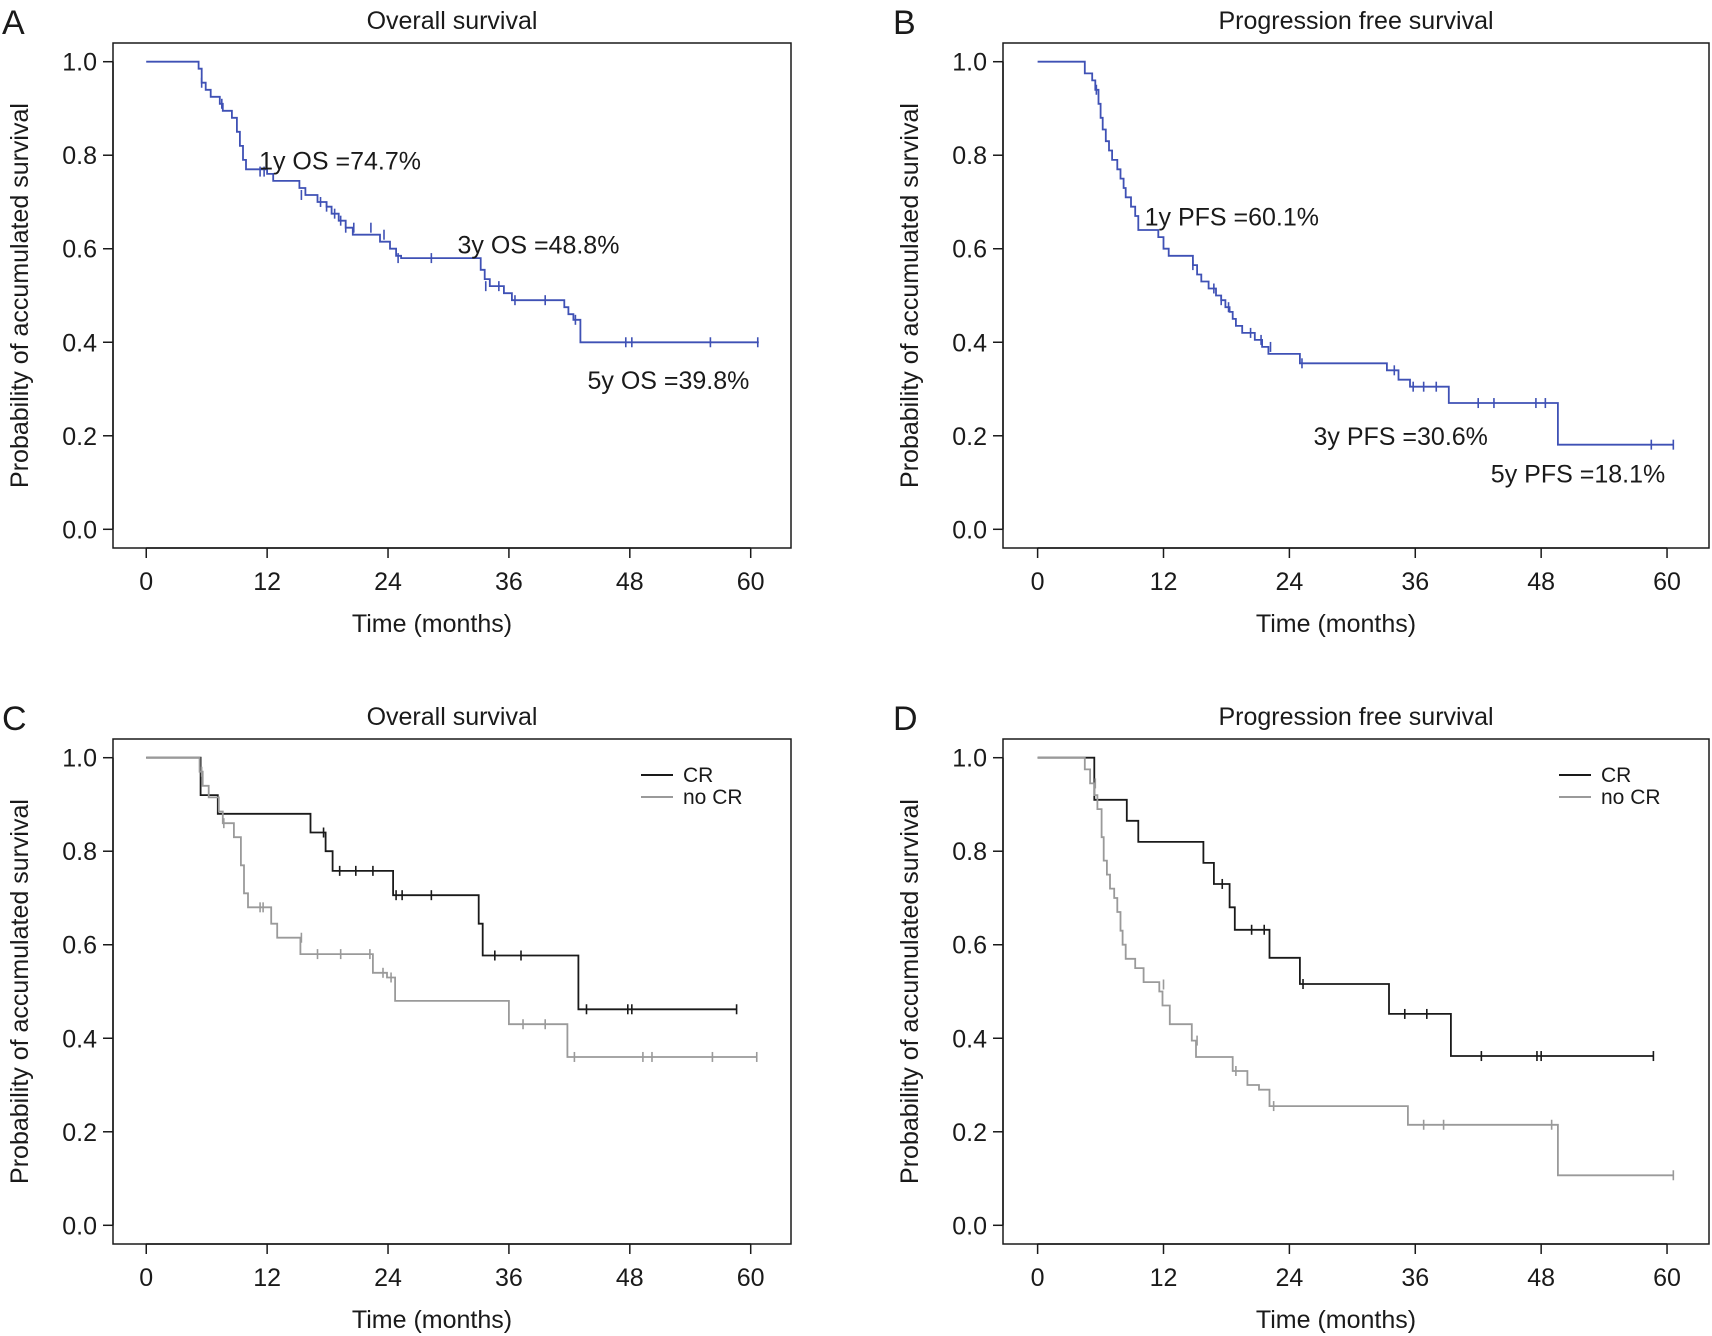 Image resolution: width=1712 pixels, height=1336 pixels. I want to click on annotation-label: 1y OS =74.7%, so click(340, 161).